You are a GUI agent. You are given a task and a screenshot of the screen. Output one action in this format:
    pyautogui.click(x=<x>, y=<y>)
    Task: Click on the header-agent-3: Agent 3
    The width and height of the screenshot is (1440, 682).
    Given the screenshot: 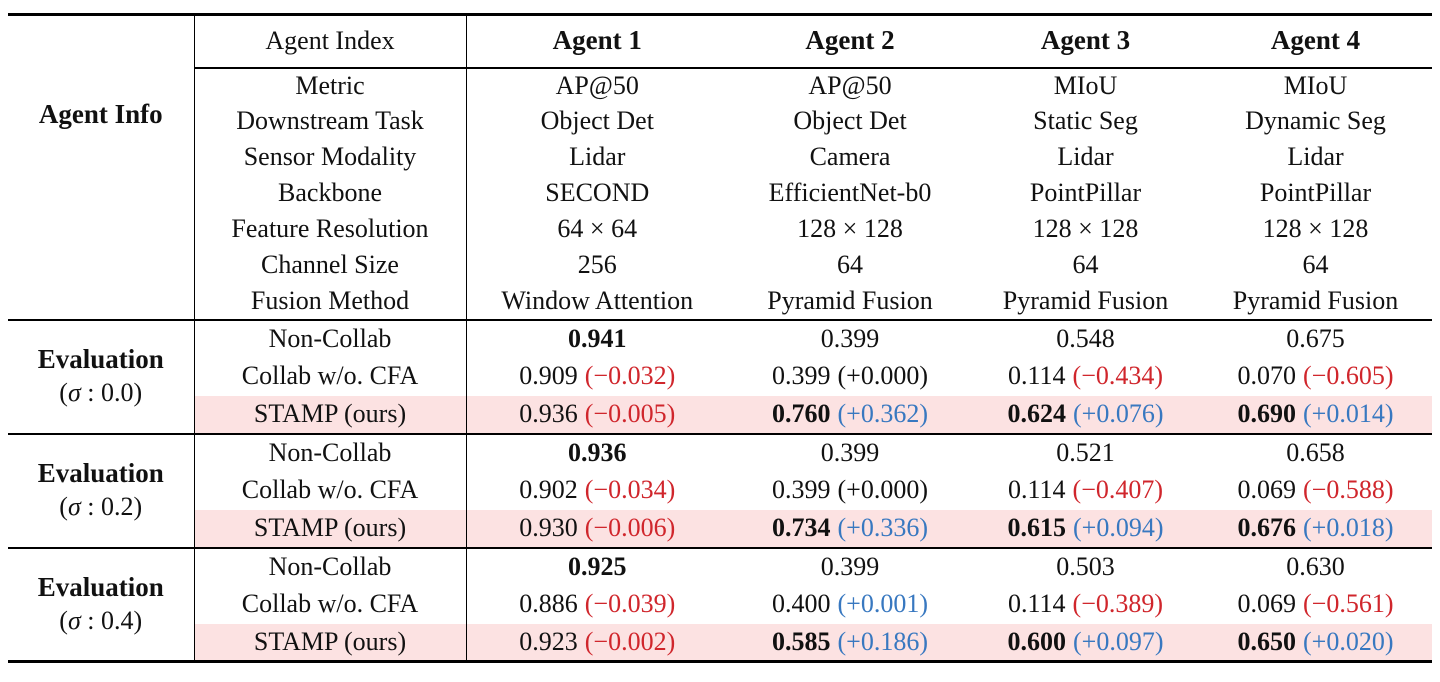 What is the action you would take?
    pyautogui.click(x=1085, y=41)
    